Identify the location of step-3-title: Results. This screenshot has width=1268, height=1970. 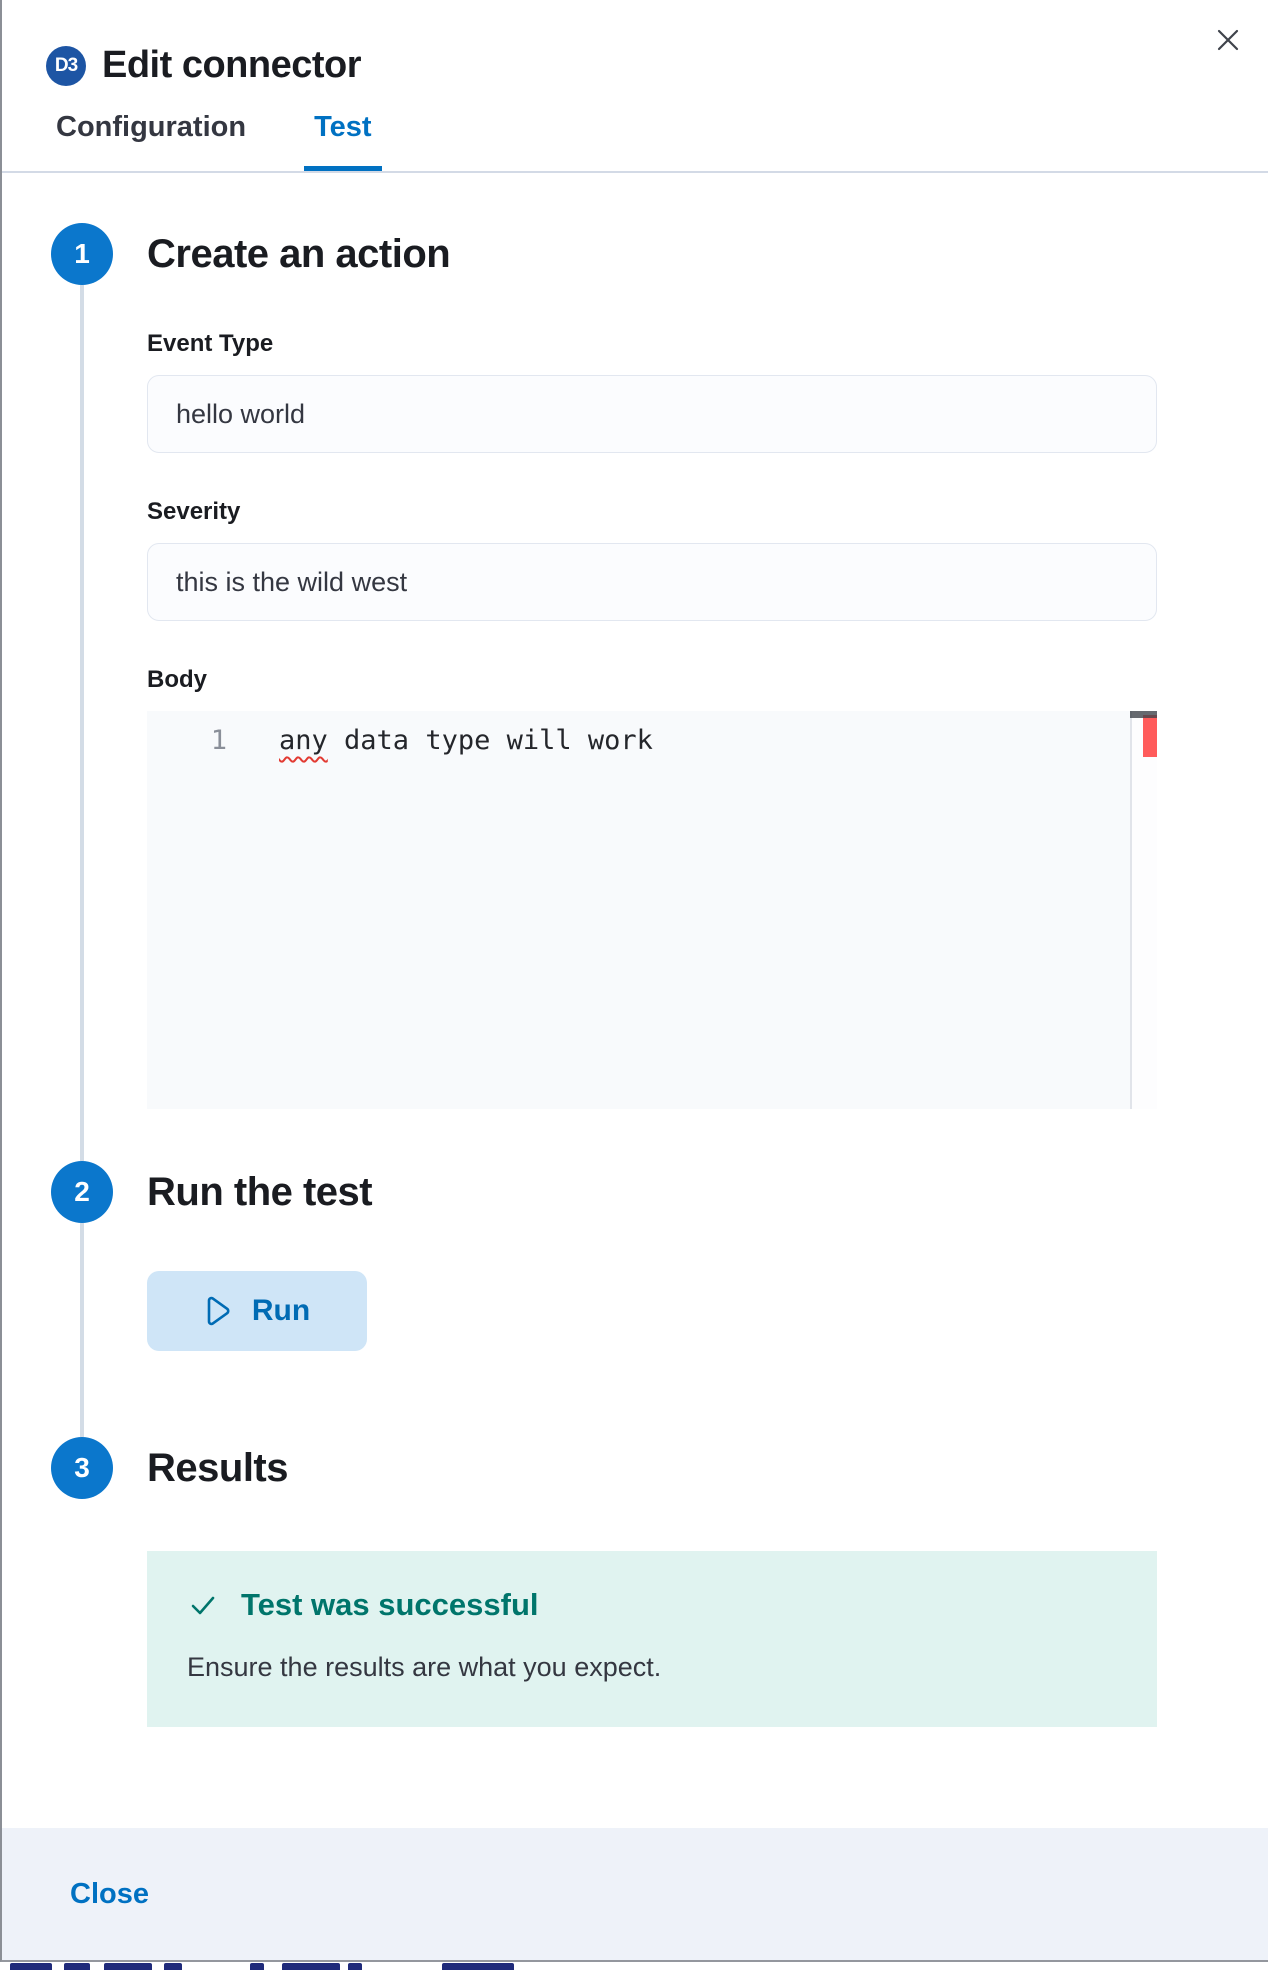
(218, 1468).